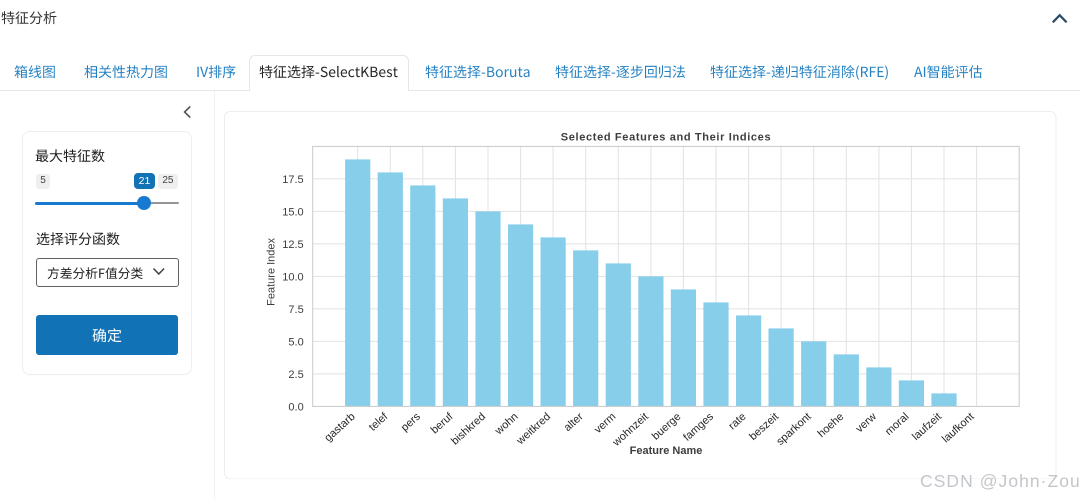  I want to click on svg-text: 12.5, so click(293, 244).